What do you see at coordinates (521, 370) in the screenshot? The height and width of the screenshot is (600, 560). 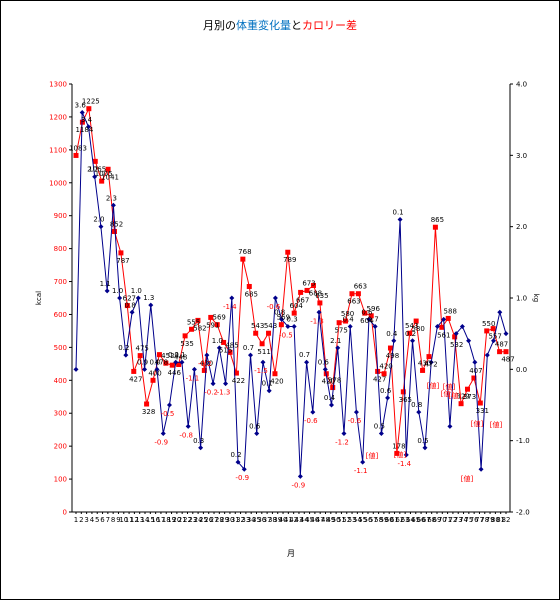 I see `y-right-tick-label-2: 0.0` at bounding box center [521, 370].